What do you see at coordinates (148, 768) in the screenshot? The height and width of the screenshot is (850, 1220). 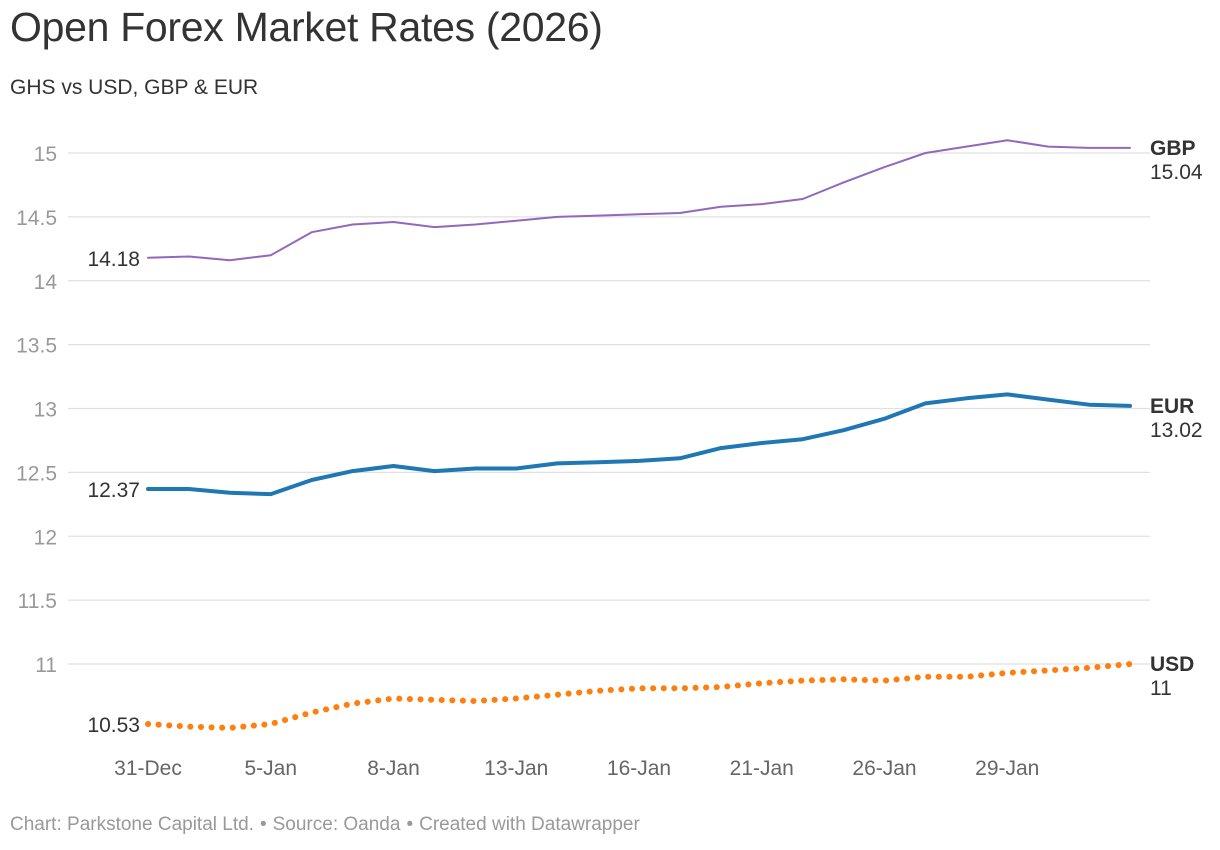 I see `x-tick-label: 31-Dec` at bounding box center [148, 768].